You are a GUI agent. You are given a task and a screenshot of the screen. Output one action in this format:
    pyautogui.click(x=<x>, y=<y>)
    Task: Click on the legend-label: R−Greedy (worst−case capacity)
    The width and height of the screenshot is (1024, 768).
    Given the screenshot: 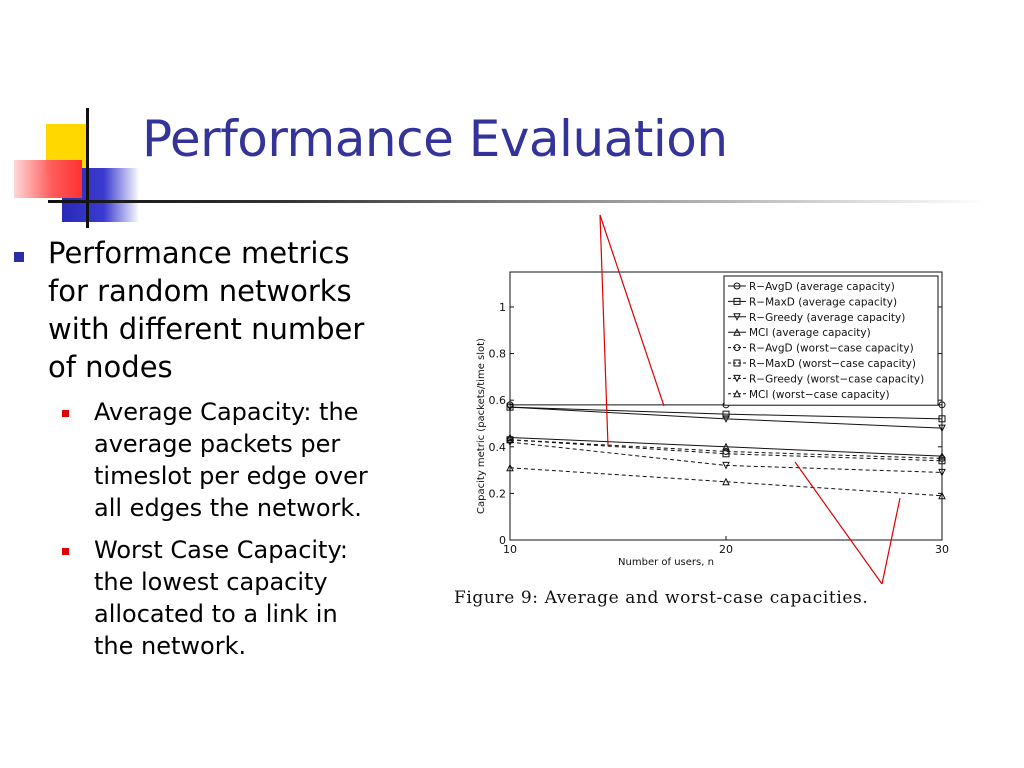 What is the action you would take?
    pyautogui.click(x=836, y=379)
    